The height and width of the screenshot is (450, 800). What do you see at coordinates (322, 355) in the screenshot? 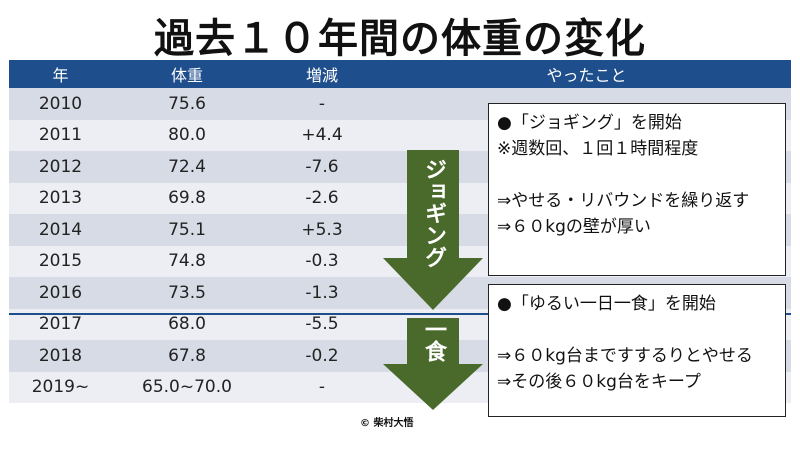
I see `cell-delta: -0.2` at bounding box center [322, 355].